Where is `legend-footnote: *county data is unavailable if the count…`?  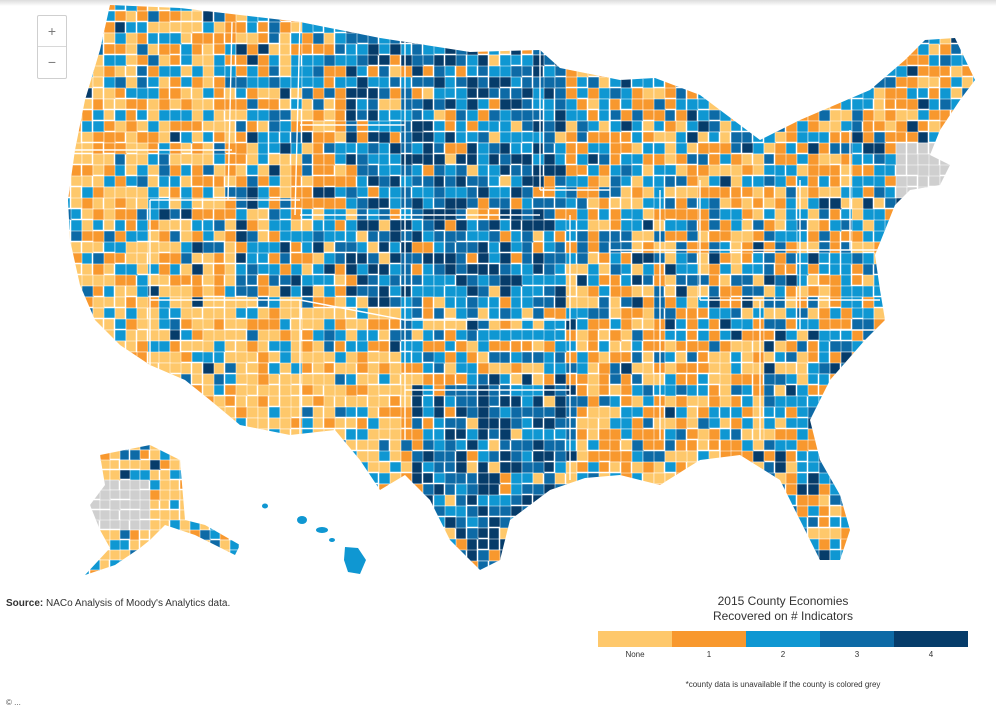 legend-footnote: *county data is unavailable if the count… is located at coordinates (783, 684).